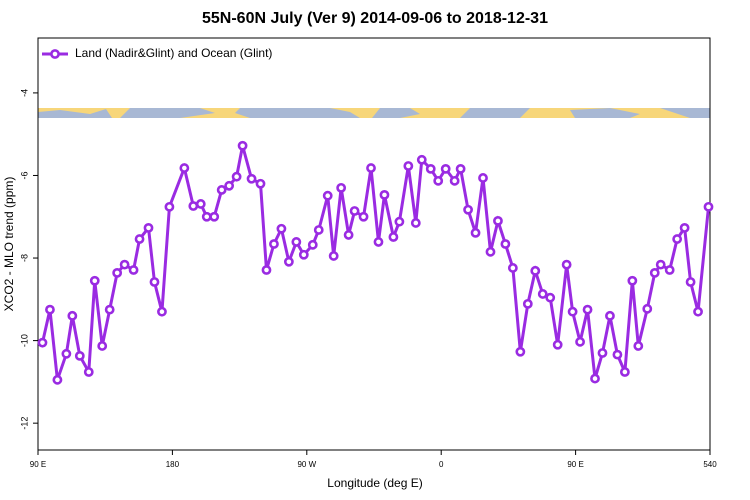 The image size is (750, 500). What do you see at coordinates (173, 464) in the screenshot?
I see `x-tick-label: 180` at bounding box center [173, 464].